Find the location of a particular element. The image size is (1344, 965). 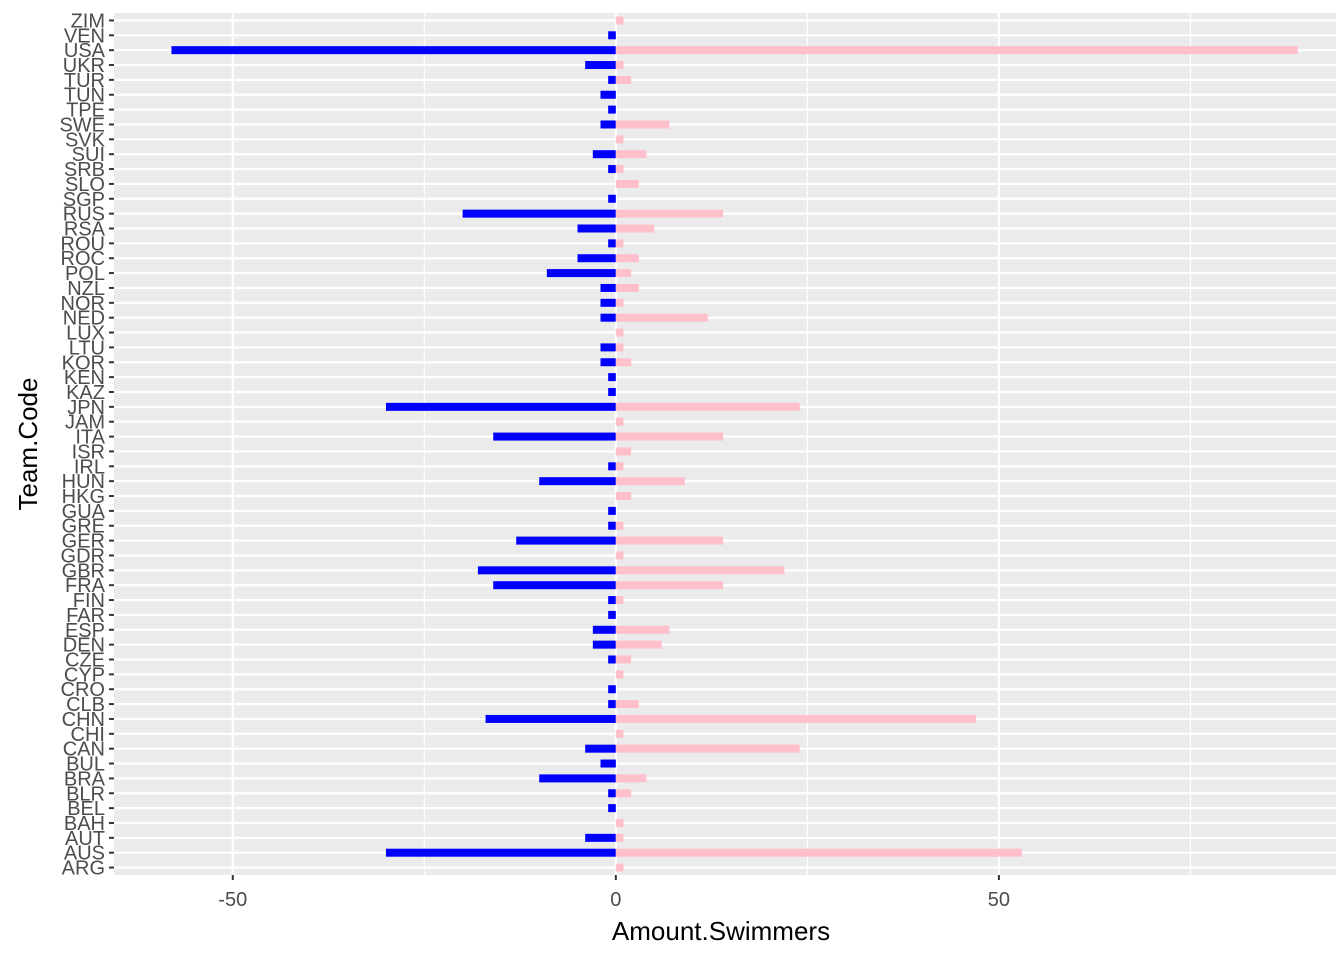

y-tick-label: LUX is located at coordinates (85, 334).